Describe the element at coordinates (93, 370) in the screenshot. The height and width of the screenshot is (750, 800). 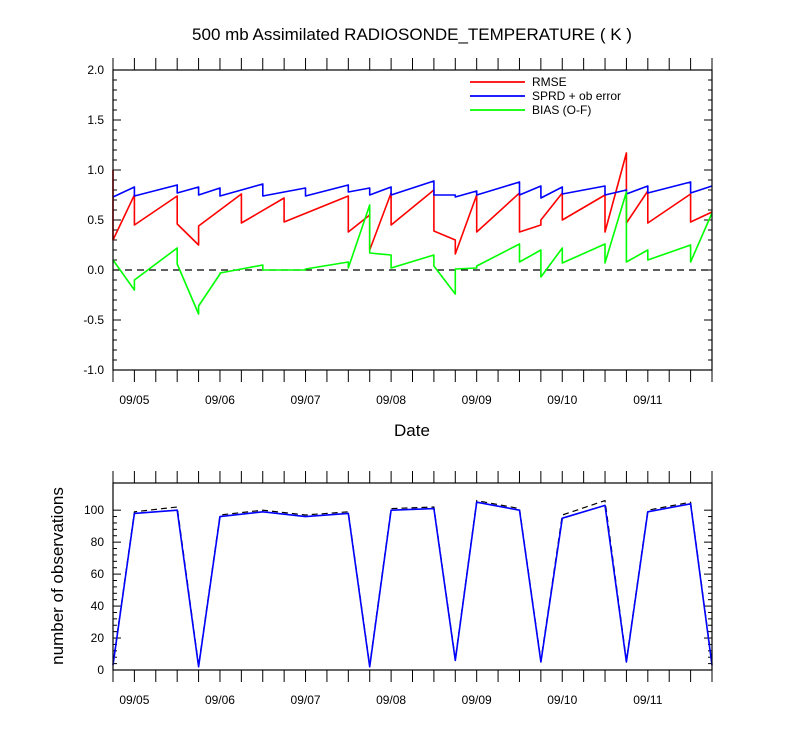
I see `y-tick-label: -1.0` at that location.